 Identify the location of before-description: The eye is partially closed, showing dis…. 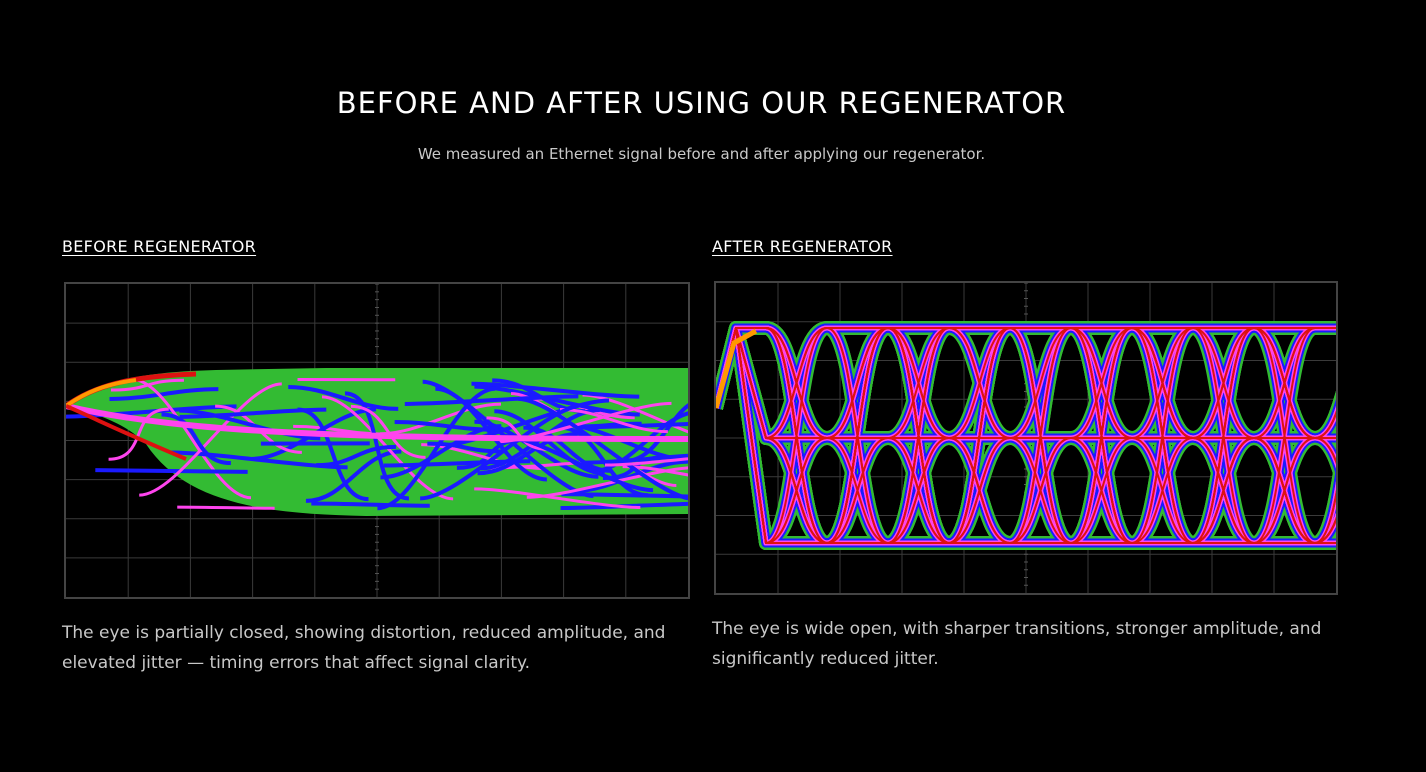
(364, 648).